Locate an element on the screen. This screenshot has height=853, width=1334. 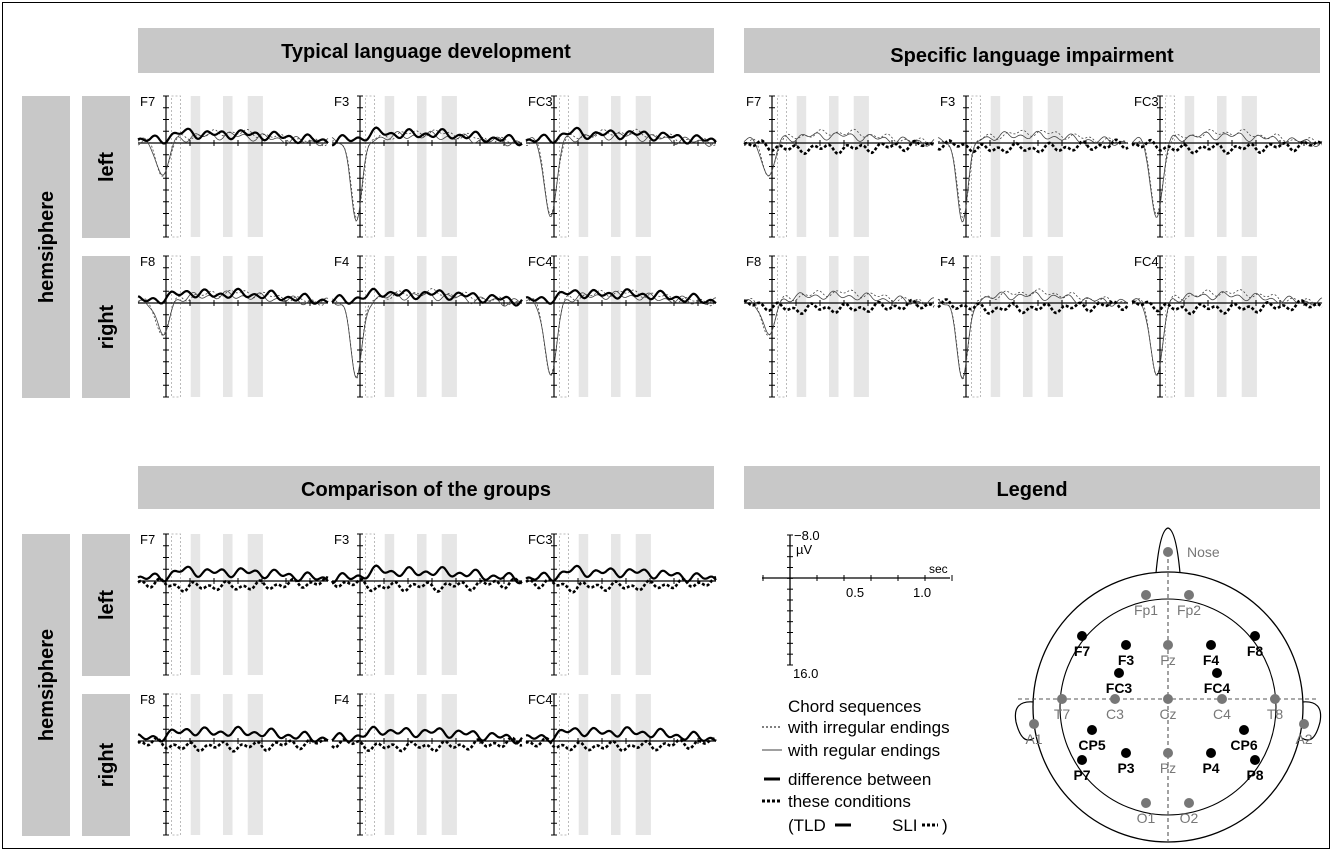
electrode-label: F4 is located at coordinates (341, 699).